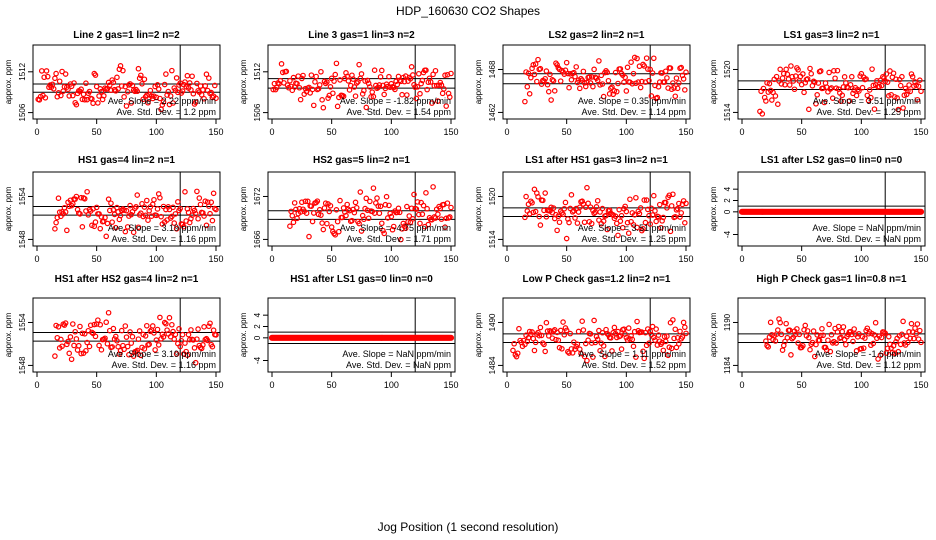 This screenshot has height=540, width=936. I want to click on y-tick-label: 0, so click(727, 211).